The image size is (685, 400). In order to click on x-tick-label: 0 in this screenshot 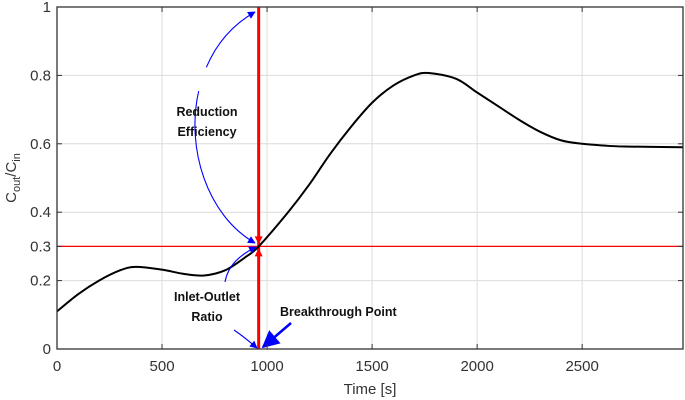, I will do `click(57, 366)`.